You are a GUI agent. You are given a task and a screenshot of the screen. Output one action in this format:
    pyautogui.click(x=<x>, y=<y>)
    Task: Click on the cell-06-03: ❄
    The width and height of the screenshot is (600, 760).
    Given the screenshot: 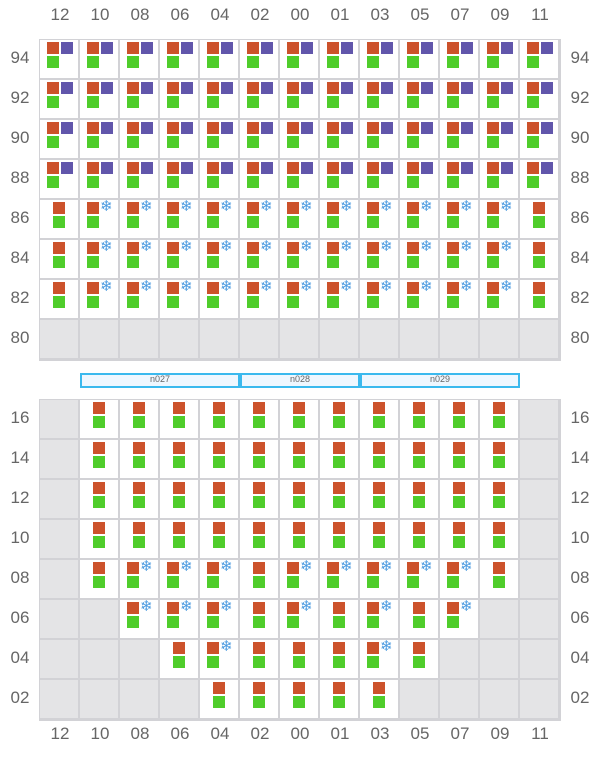 What is the action you would take?
    pyautogui.click(x=379, y=618)
    